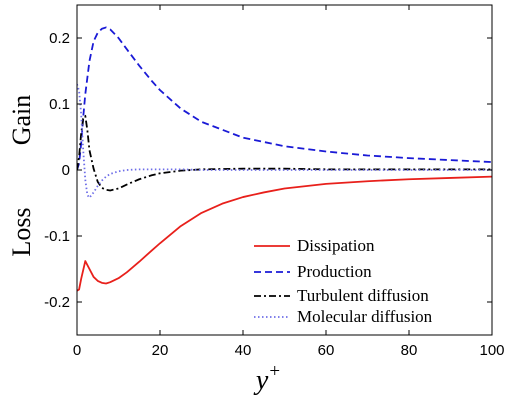 The image size is (509, 398). I want to click on legend-label: Turbulent diffusion, so click(363, 295).